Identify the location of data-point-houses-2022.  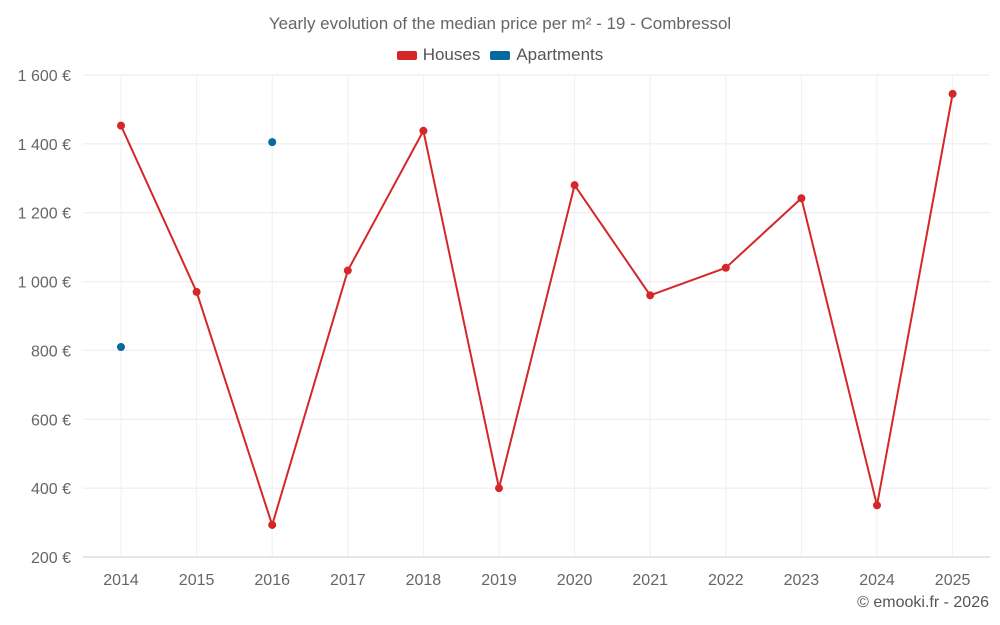
(725, 267).